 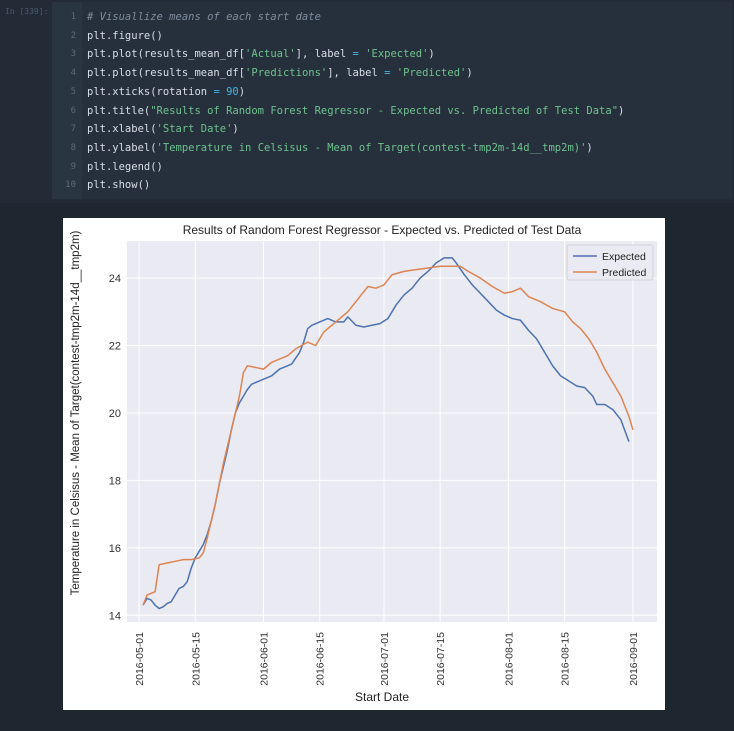 I want to click on code-line: plt.legend(), so click(x=125, y=167).